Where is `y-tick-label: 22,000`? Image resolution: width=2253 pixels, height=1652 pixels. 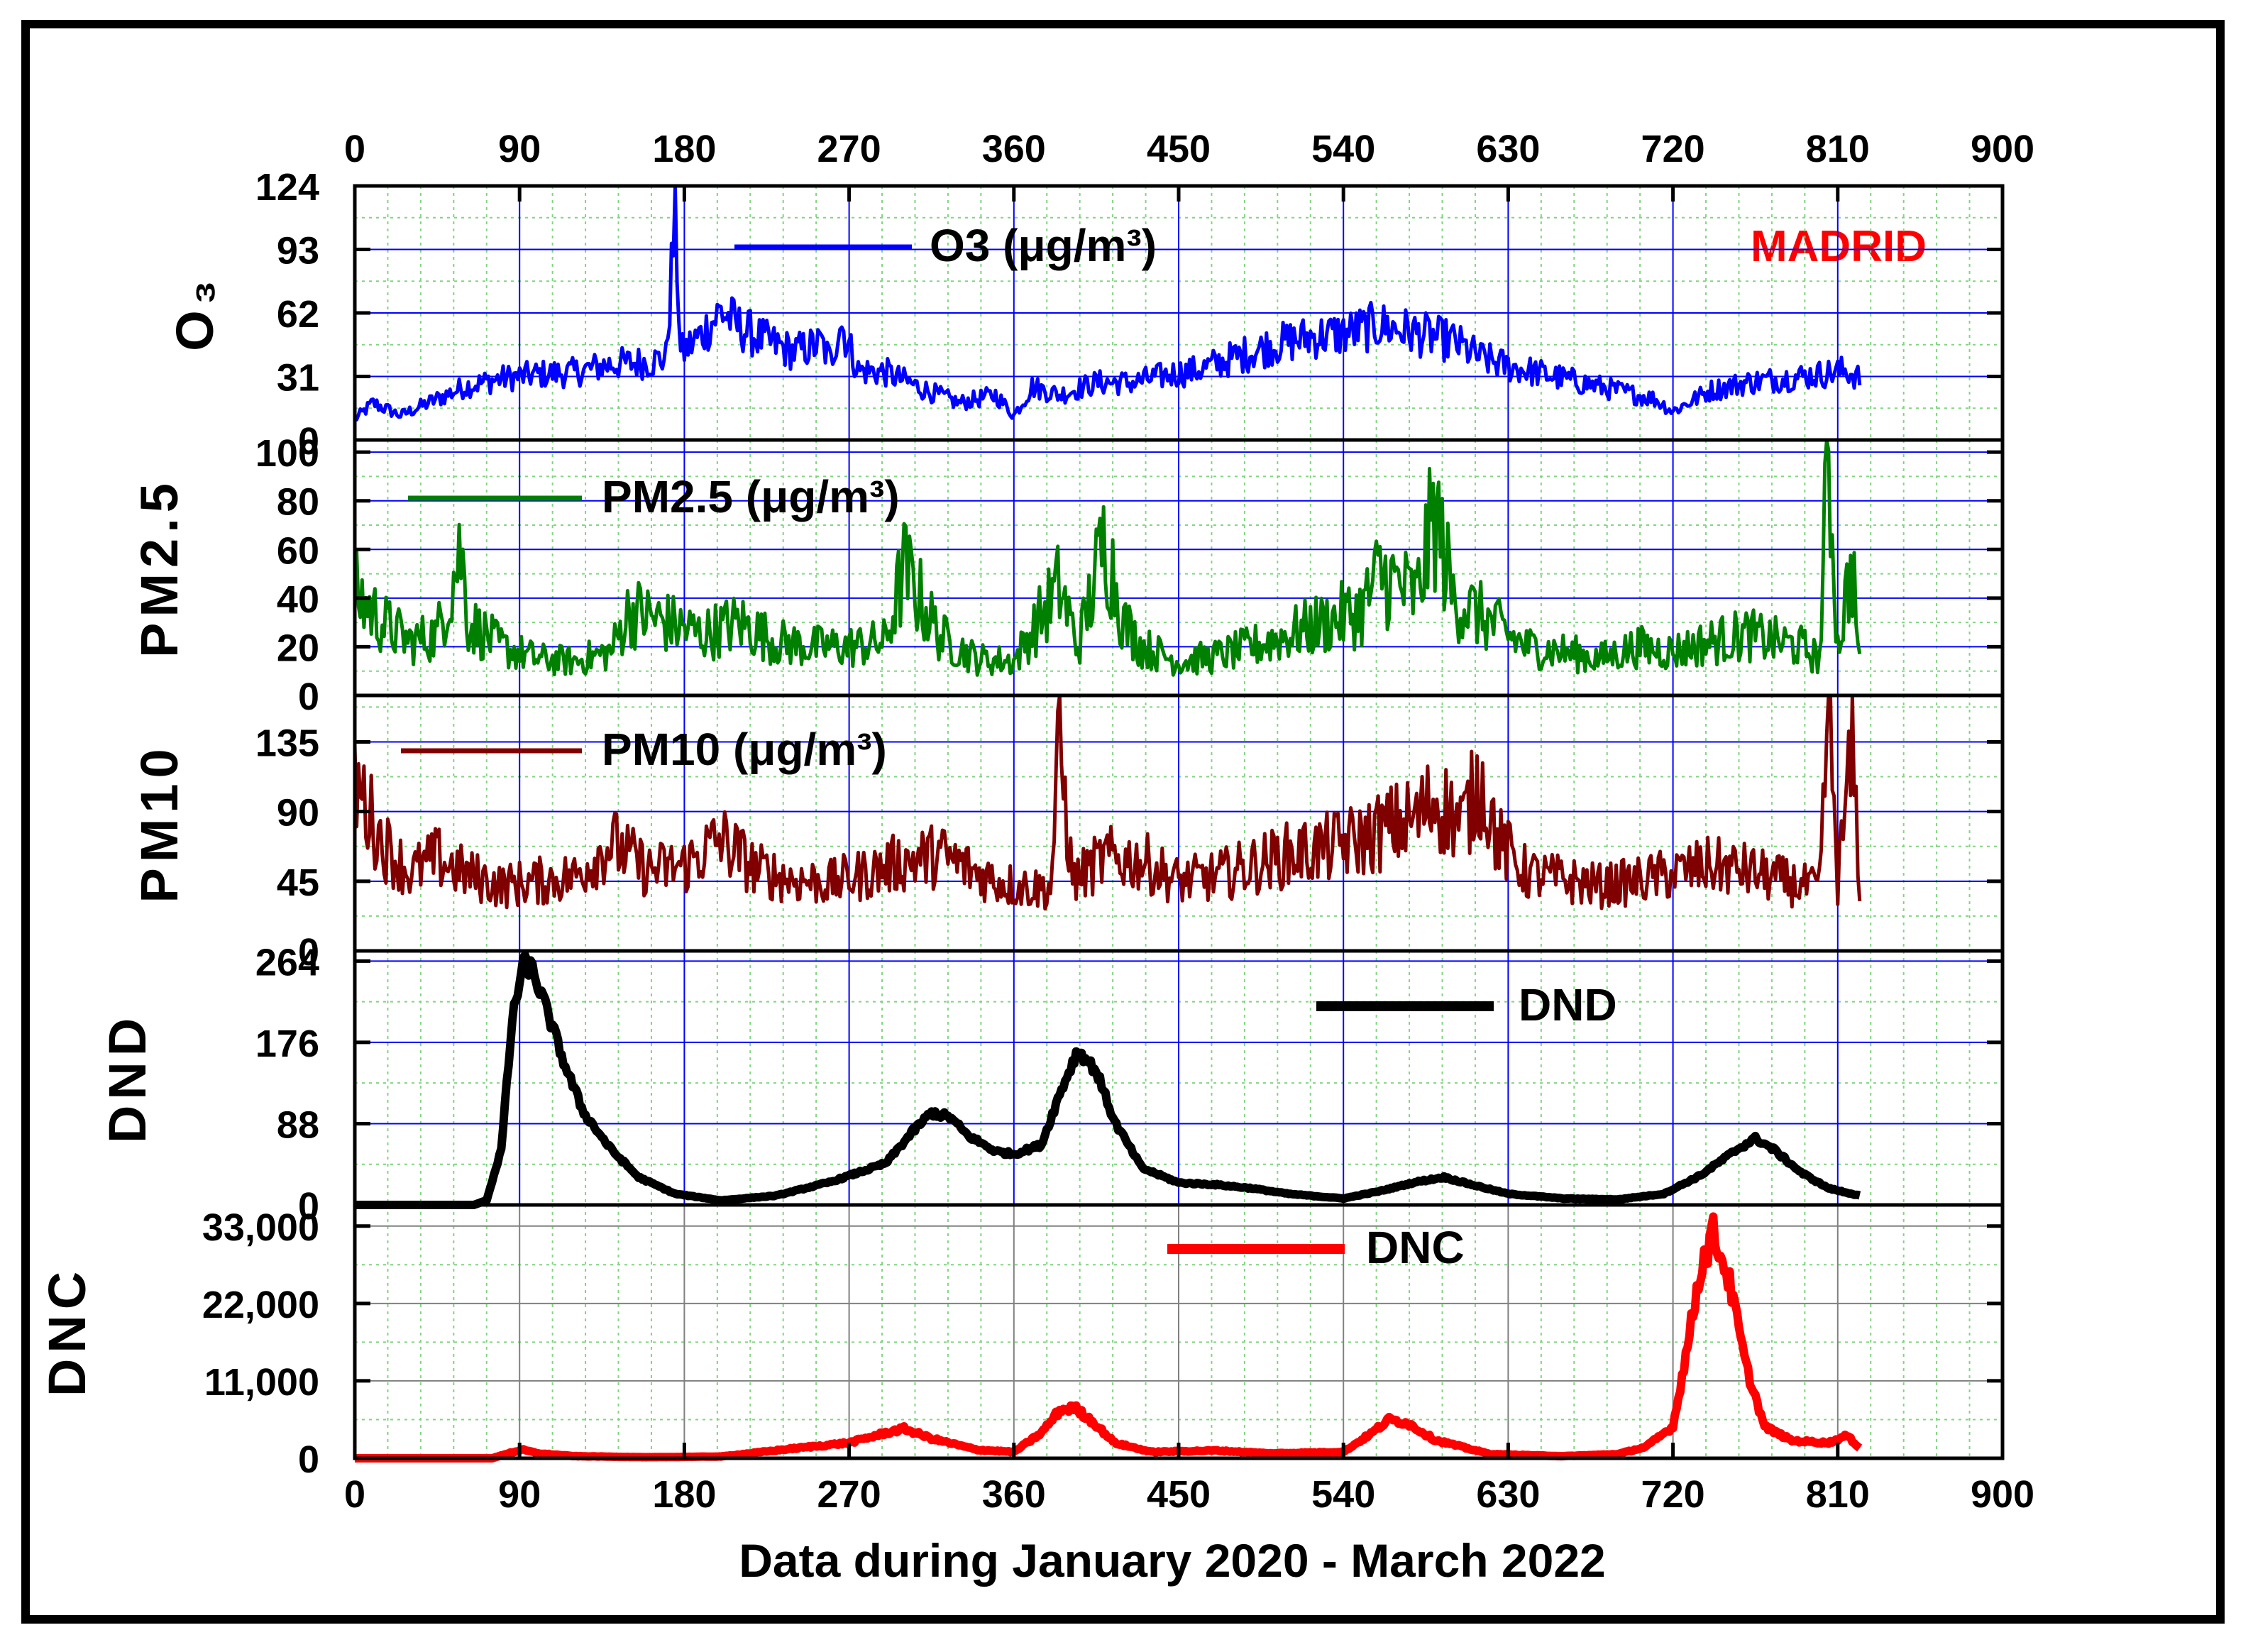
y-tick-label: 22,000 is located at coordinates (261, 1305).